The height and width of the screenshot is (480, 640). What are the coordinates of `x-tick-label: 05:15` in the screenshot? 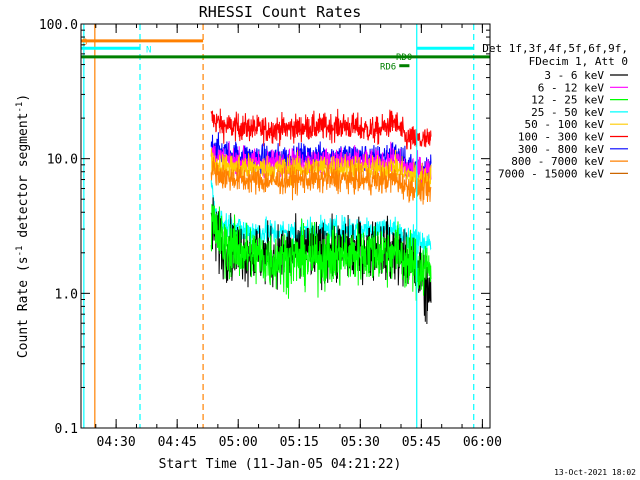 It's located at (299, 442).